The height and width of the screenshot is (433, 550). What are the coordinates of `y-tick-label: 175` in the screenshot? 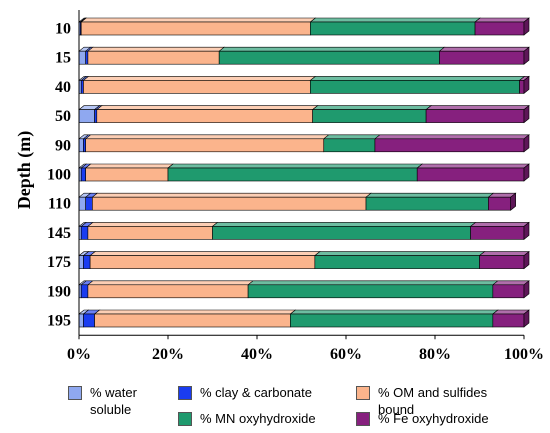 It's located at (59, 262).